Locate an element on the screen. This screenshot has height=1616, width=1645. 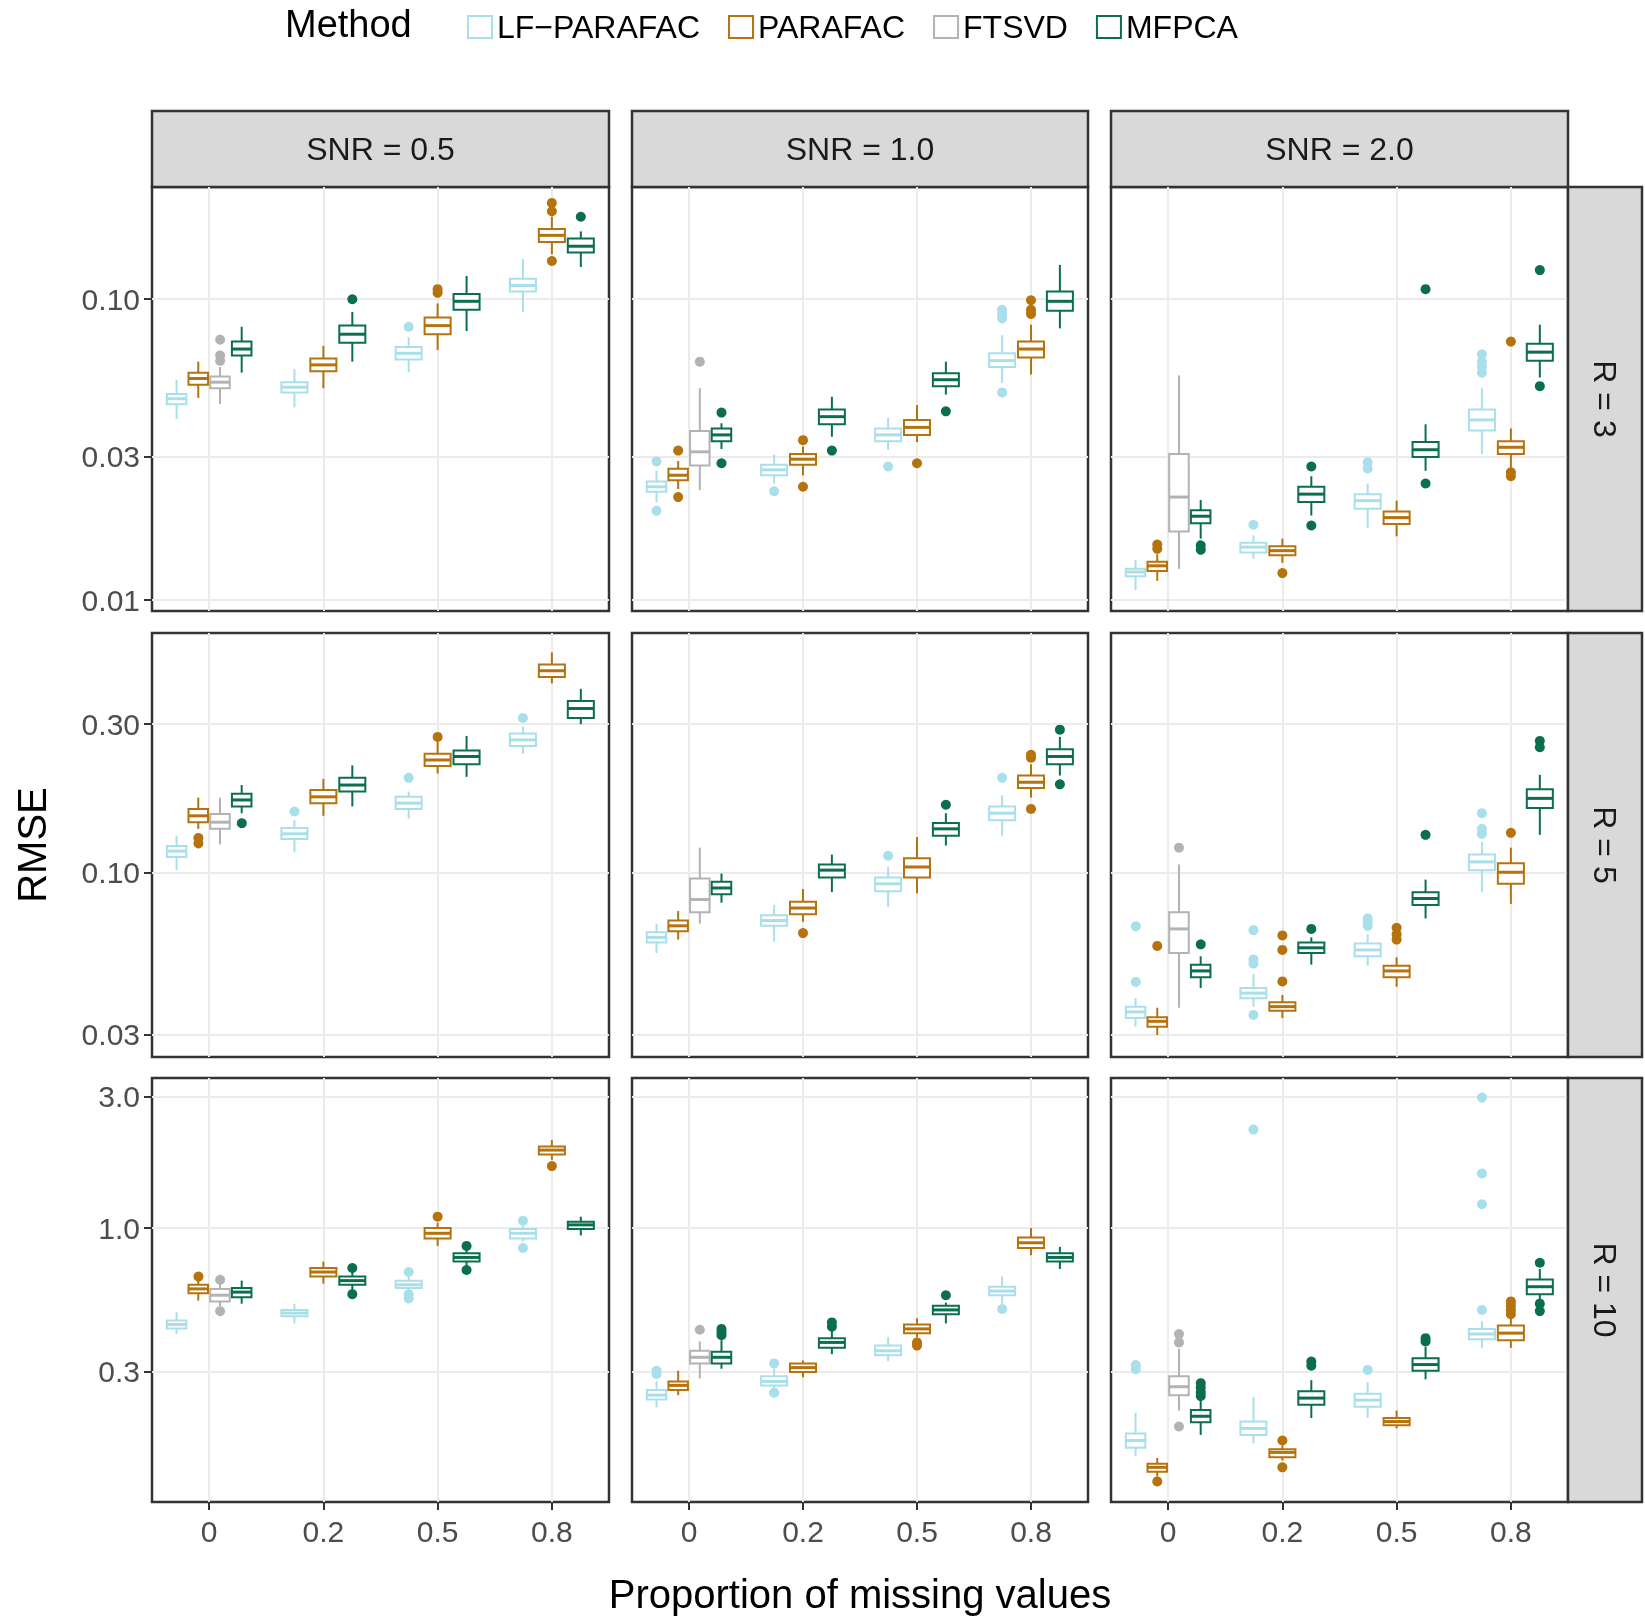
chart-title: SNR = 2.0 is located at coordinates (1339, 149).